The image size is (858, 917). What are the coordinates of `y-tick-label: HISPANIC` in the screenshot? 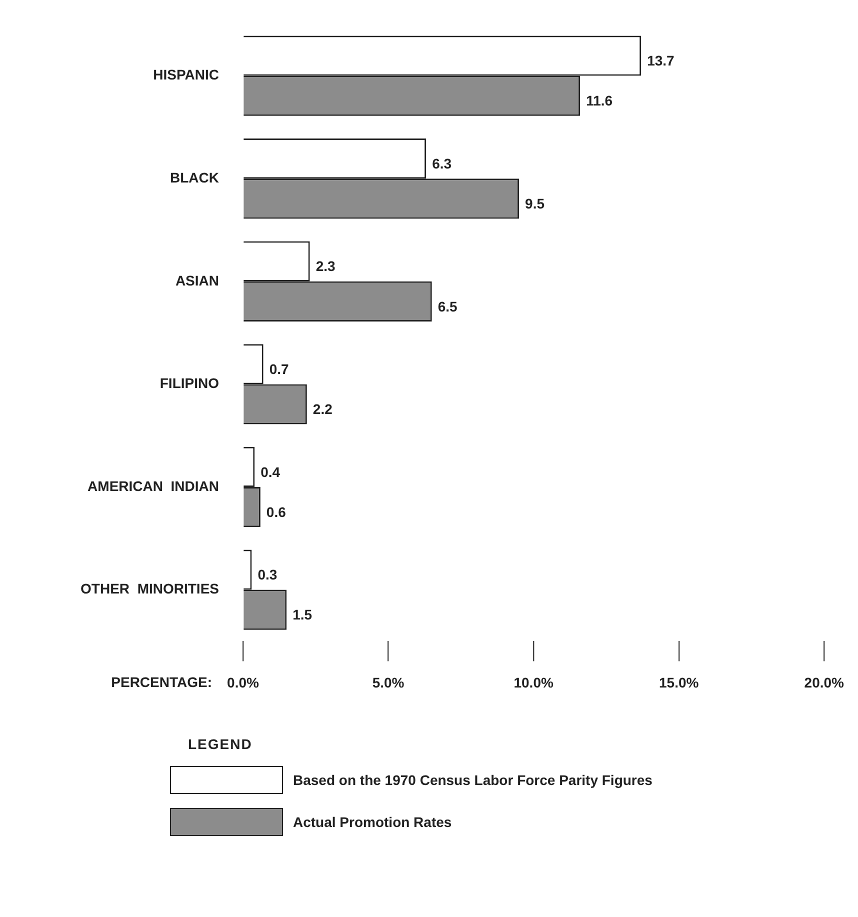 It's located at (186, 74).